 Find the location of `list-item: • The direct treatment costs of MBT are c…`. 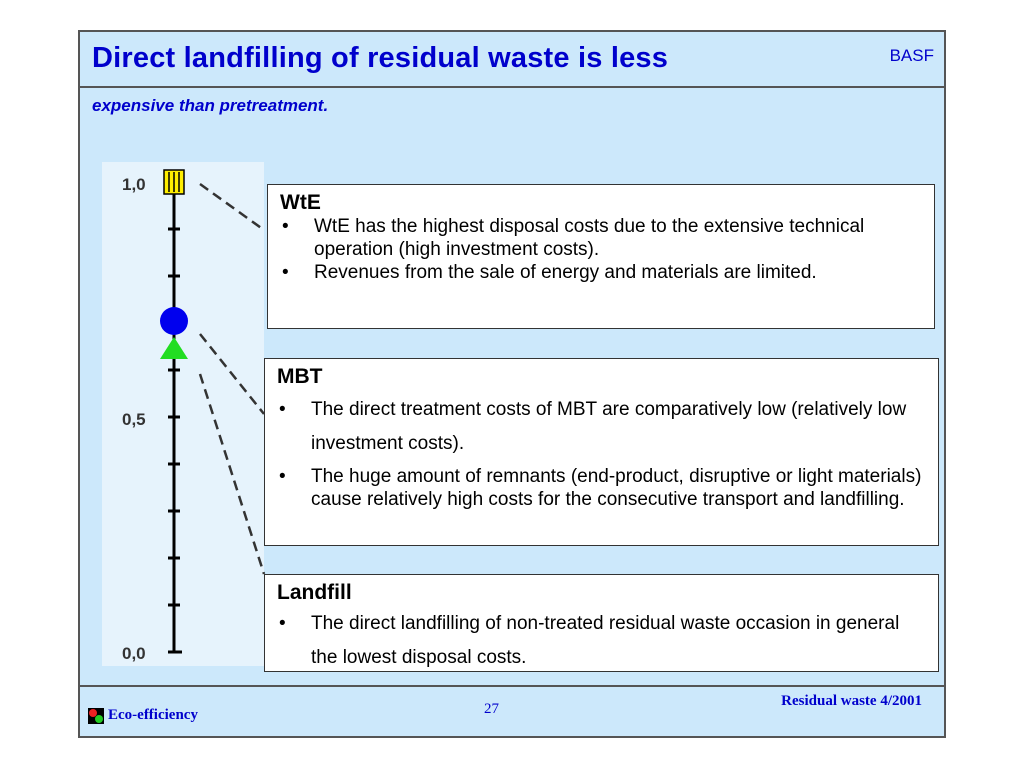

list-item: • The direct treatment costs of MBT are c… is located at coordinates (601, 427).